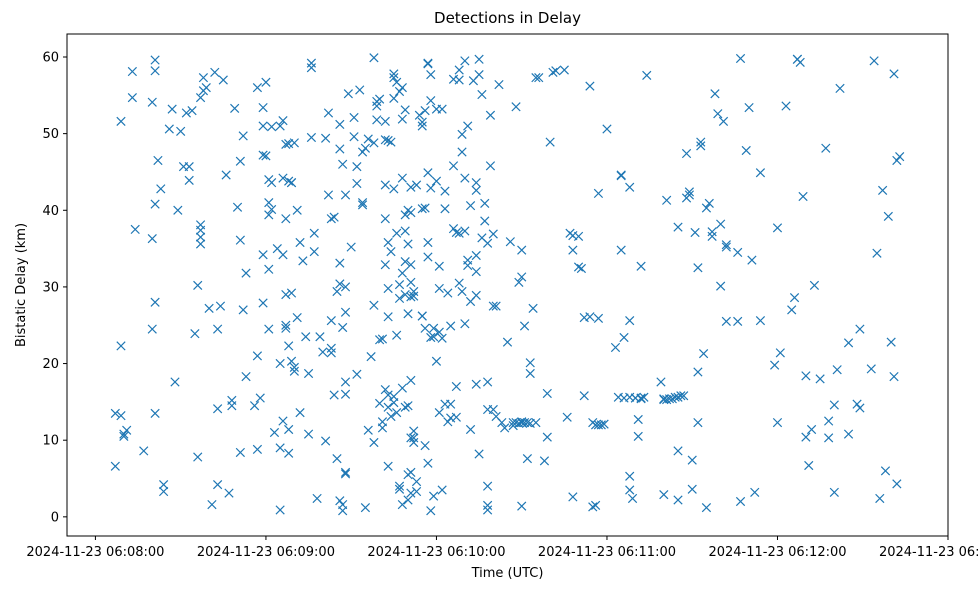 The width and height of the screenshot is (979, 590). I want to click on y-tick-label: 10, so click(50, 441).